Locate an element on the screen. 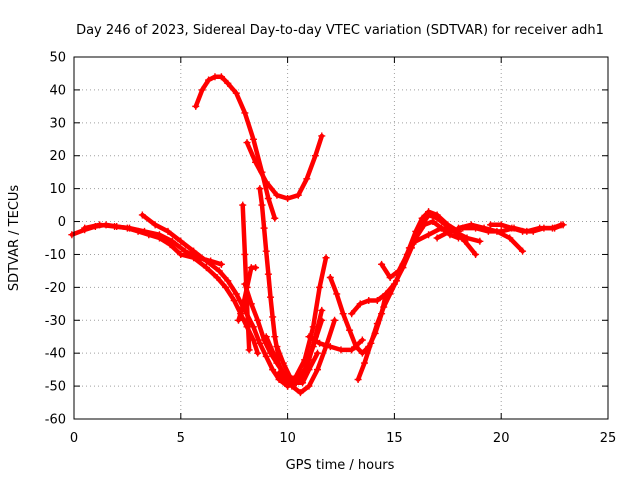  y-tick-label: -20 is located at coordinates (55, 288).